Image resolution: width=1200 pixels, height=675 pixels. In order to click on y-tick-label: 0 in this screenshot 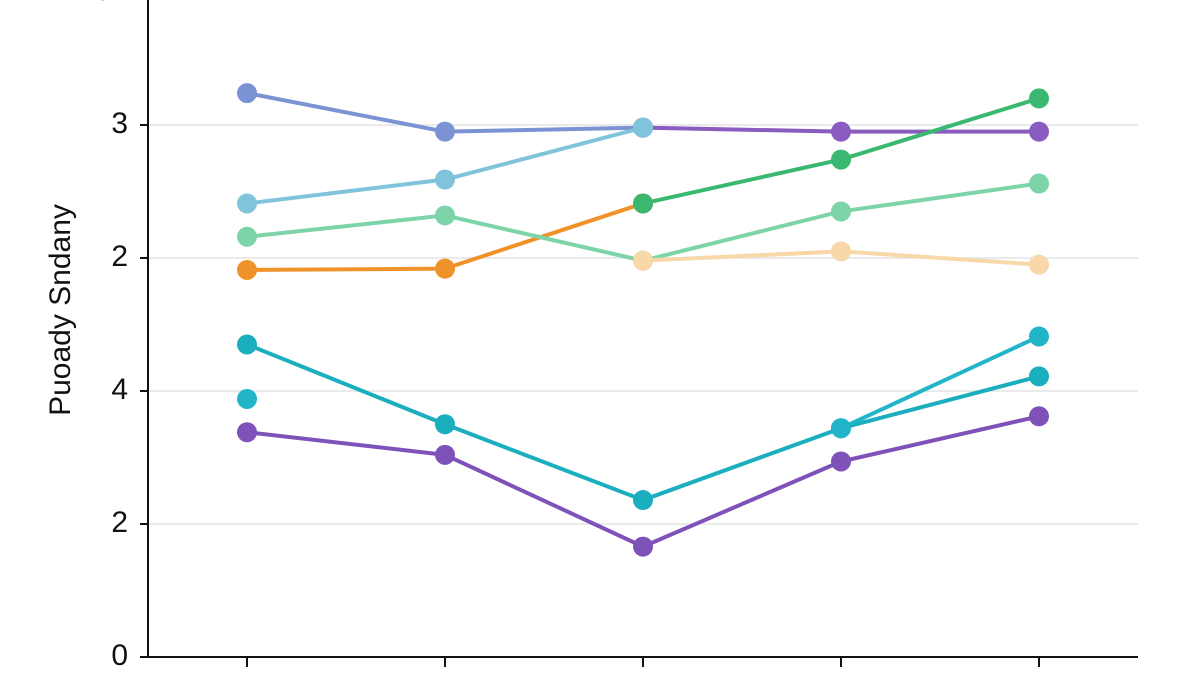, I will do `click(119, 655)`.